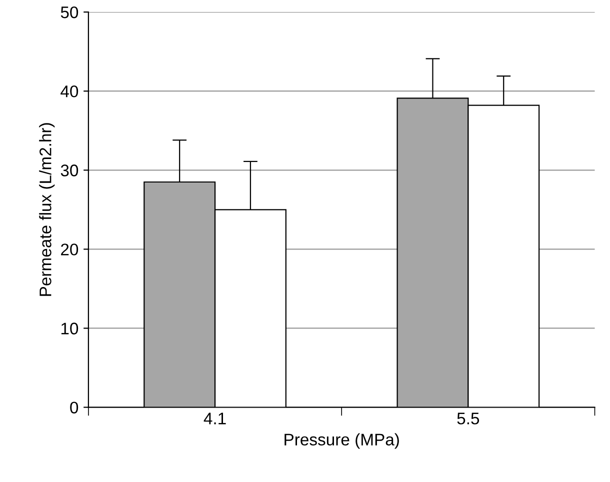 The width and height of the screenshot is (610, 482). Describe the element at coordinates (215, 418) in the screenshot. I see `x-tick-label: 4.1` at that location.